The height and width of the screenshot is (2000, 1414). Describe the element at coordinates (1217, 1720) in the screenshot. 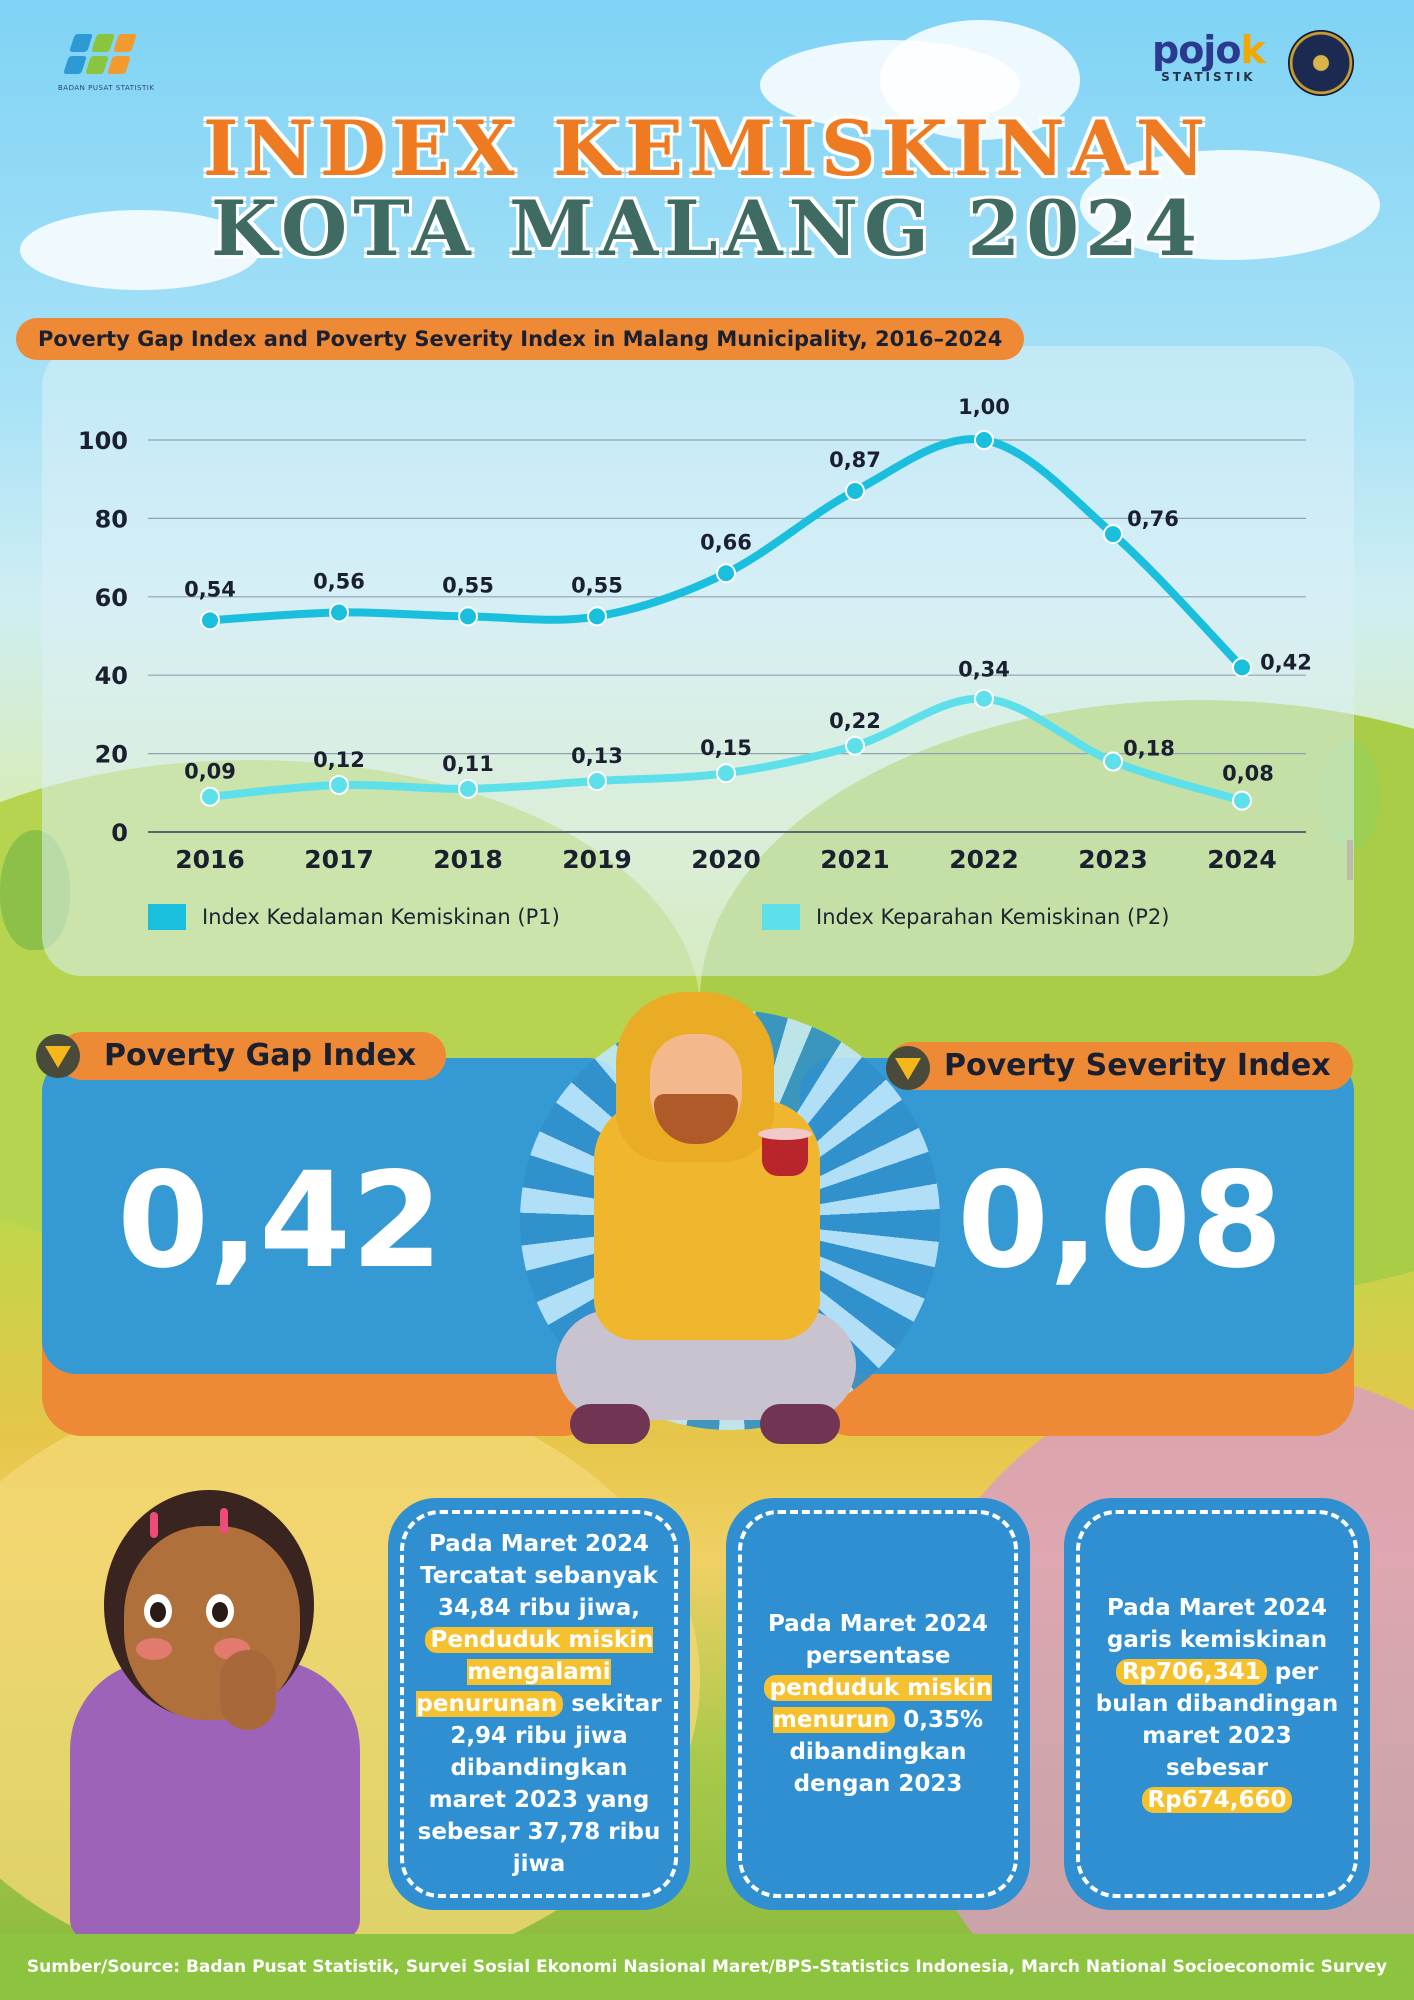

I see `info-text: per bulan dibandingan maret 2023 sebesar` at that location.